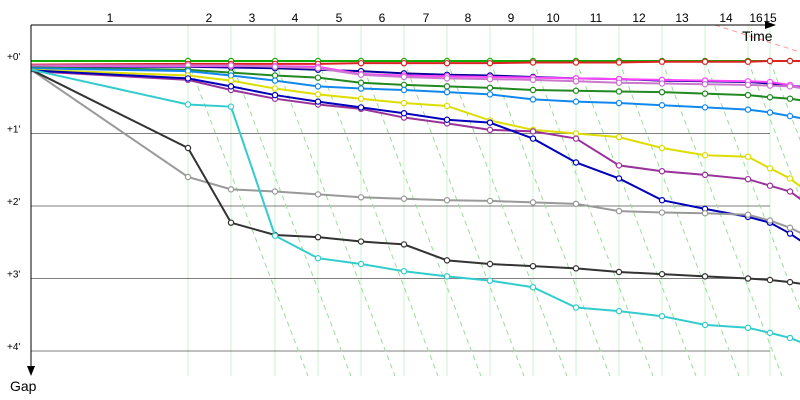 The height and width of the screenshot is (400, 800). Describe the element at coordinates (639, 18) in the screenshot. I see `x-tick-label: 12` at that location.